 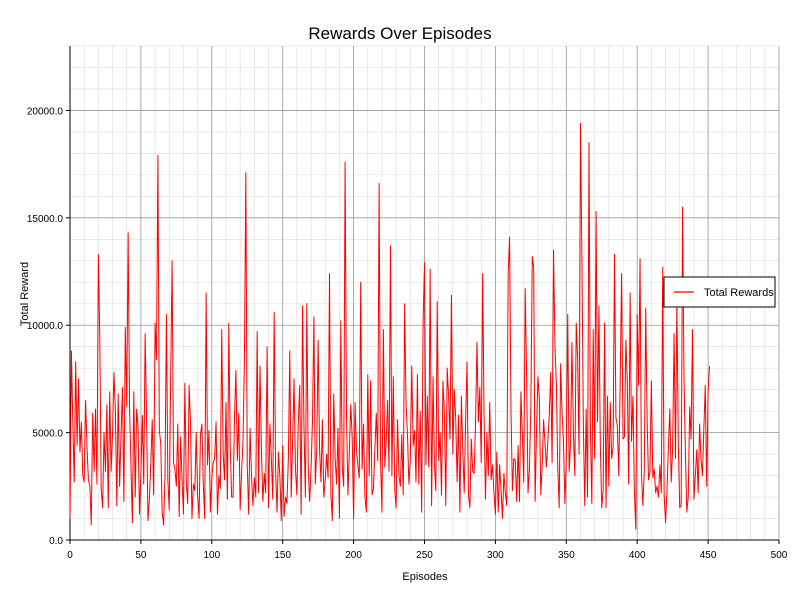 I want to click on x-tick-label: 450, so click(x=708, y=555).